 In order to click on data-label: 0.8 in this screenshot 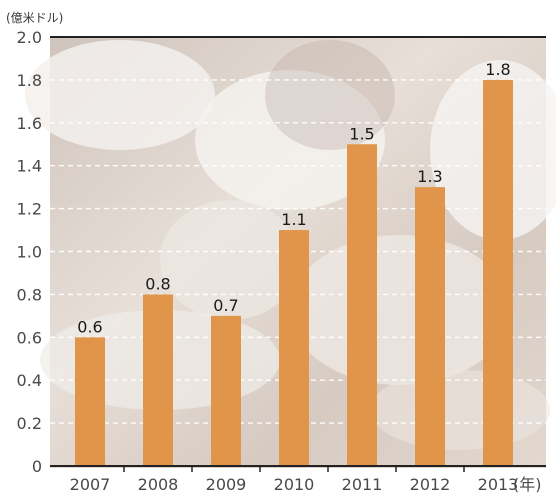, I will do `click(157, 283)`.